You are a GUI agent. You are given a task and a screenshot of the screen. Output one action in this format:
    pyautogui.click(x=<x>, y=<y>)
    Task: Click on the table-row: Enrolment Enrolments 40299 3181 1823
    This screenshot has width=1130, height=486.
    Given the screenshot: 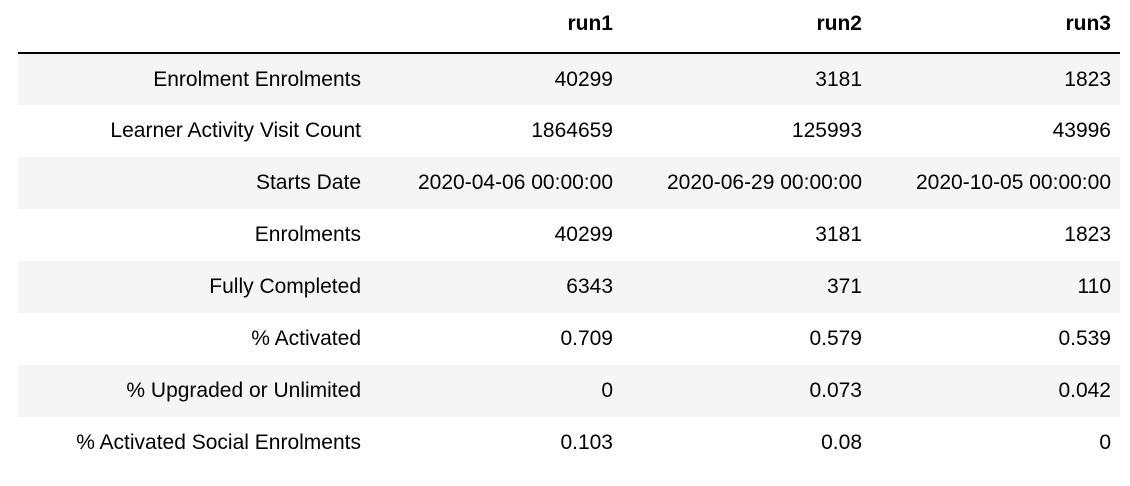 What is the action you would take?
    pyautogui.click(x=569, y=79)
    